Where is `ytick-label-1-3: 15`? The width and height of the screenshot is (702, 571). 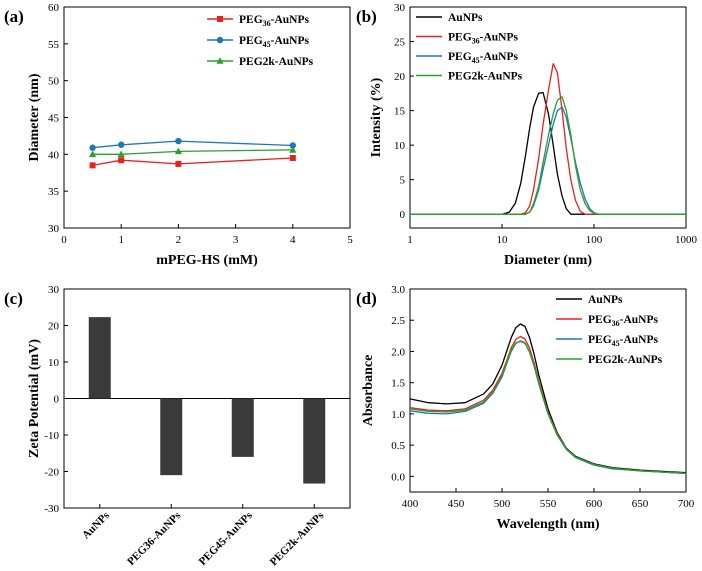
ytick-label-1-3: 15 is located at coordinates (400, 112).